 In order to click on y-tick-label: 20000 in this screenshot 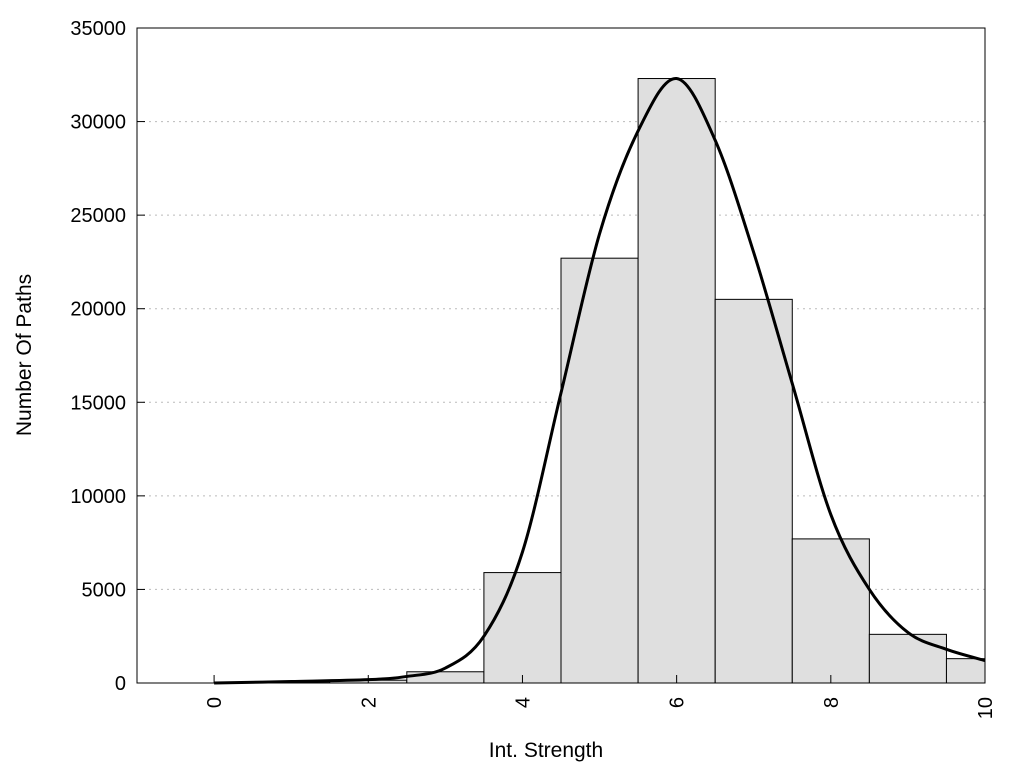, I will do `click(98, 310)`.